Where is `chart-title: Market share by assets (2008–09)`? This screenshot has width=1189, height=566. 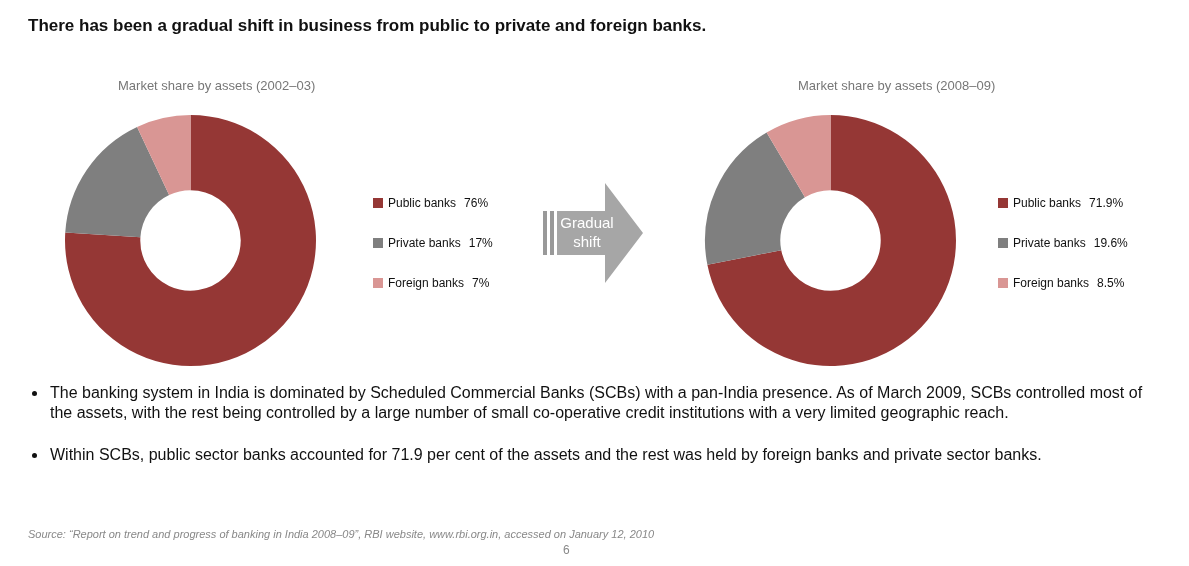
chart-title: Market share by assets (2008–09) is located at coordinates (897, 85).